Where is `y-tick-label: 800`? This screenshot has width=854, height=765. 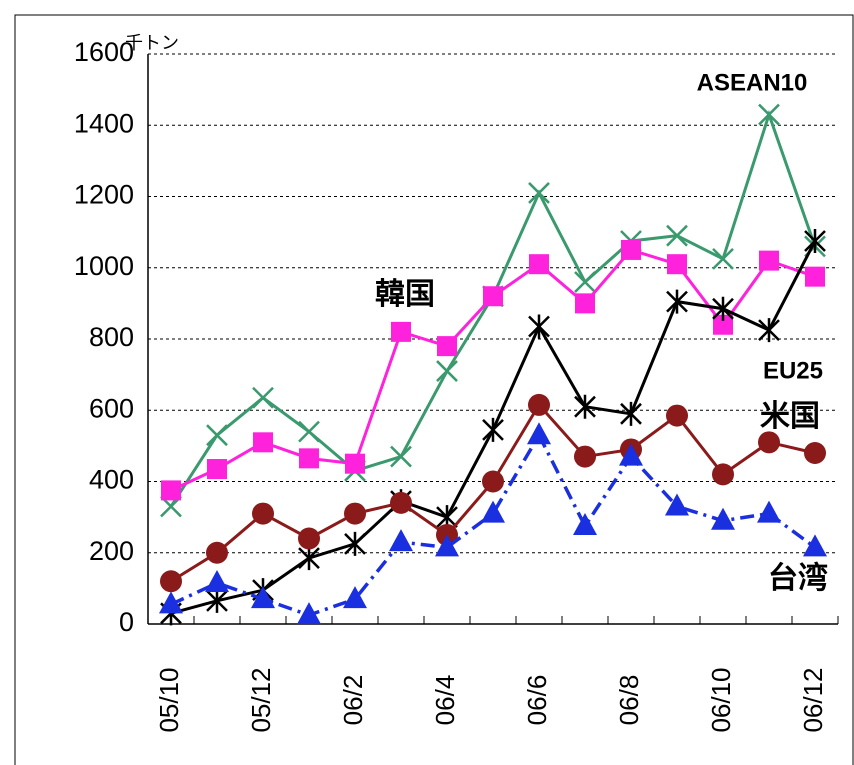
y-tick-label: 800 is located at coordinates (111, 337).